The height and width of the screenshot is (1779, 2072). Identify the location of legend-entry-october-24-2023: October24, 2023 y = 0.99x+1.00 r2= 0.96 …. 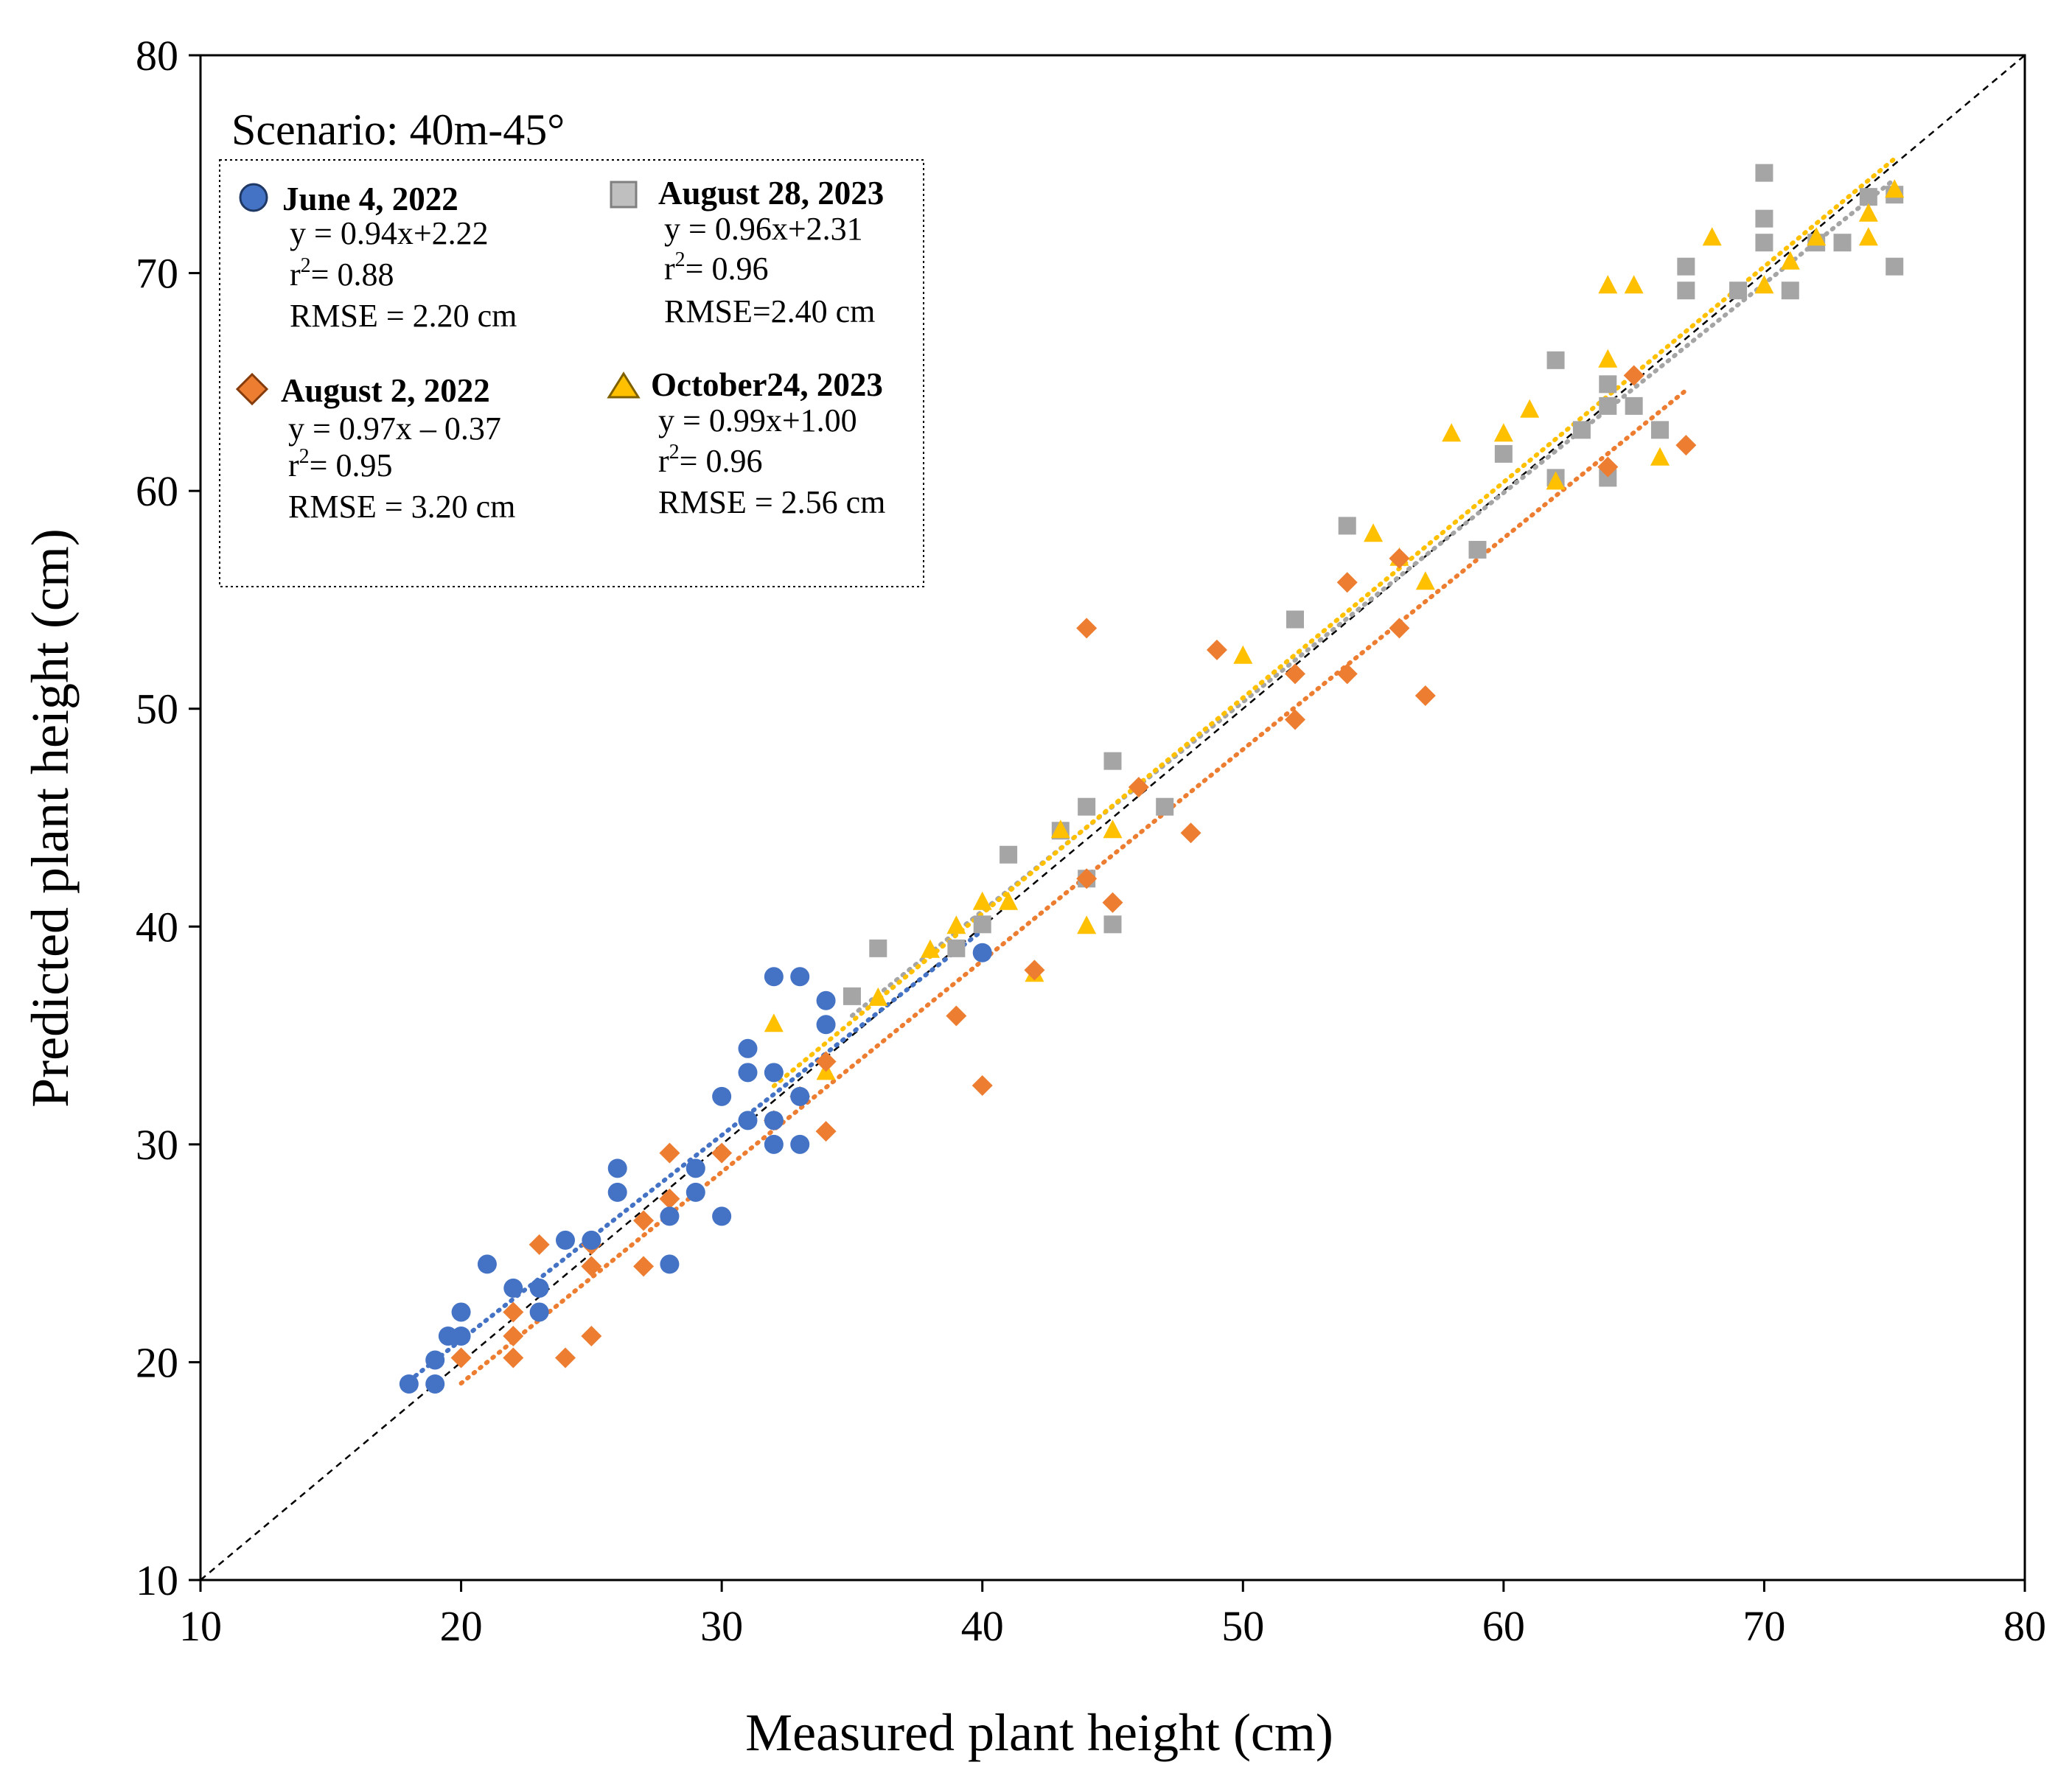
(746, 443).